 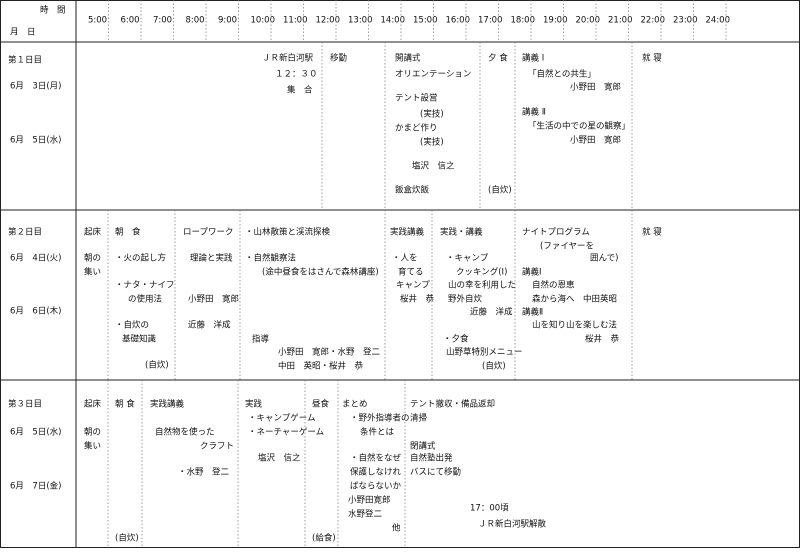 What do you see at coordinates (562, 74) in the screenshot?
I see `schedule-text: 「自然との共生」` at bounding box center [562, 74].